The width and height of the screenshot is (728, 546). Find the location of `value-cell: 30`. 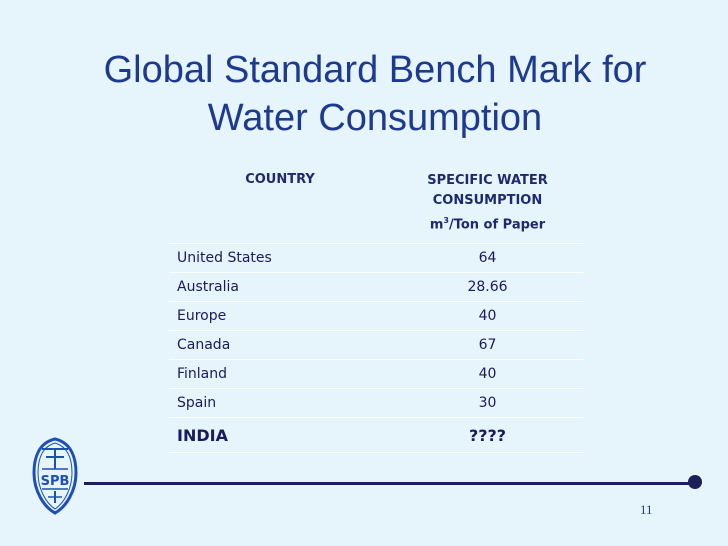

value-cell: 30 is located at coordinates (487, 403).